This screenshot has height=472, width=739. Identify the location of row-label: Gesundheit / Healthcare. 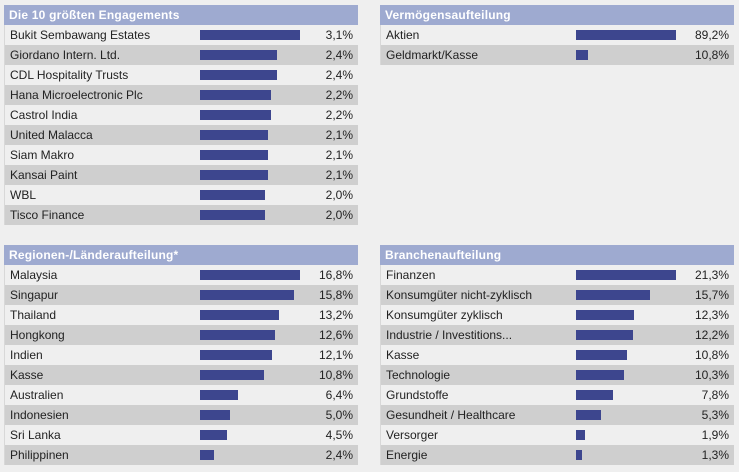
(451, 415).